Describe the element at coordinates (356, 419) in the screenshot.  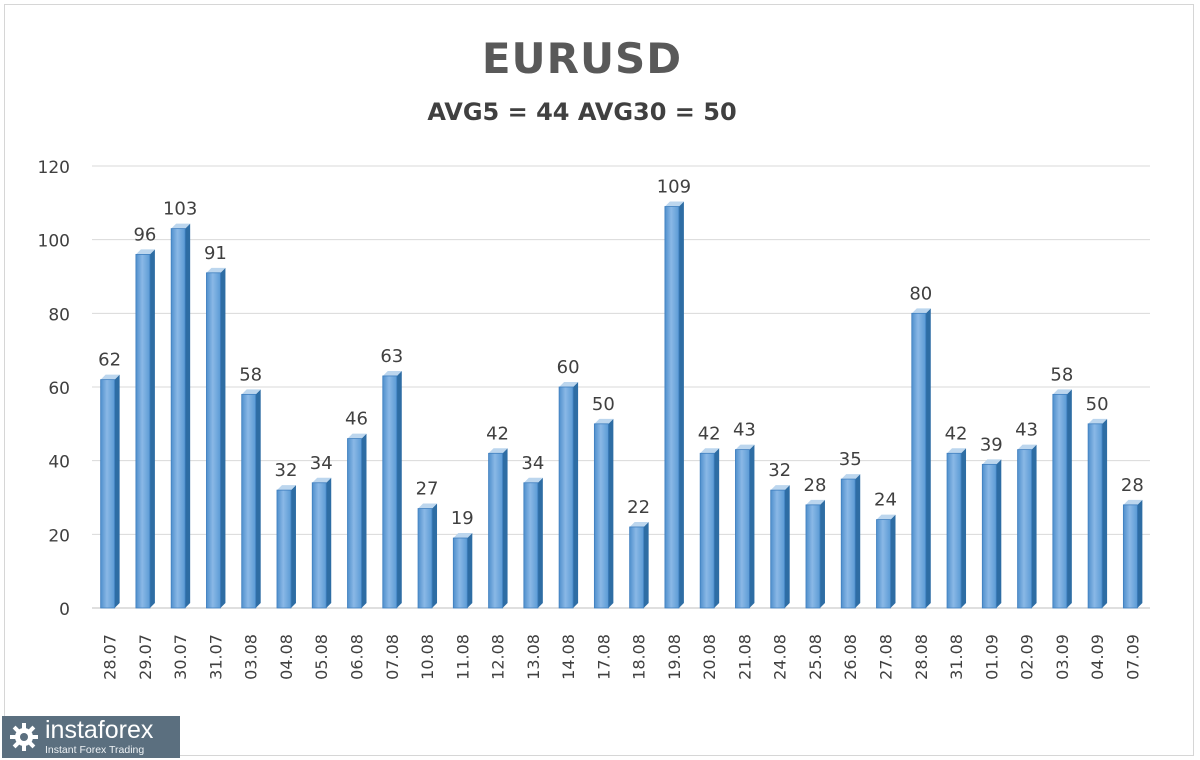
I see `data-label: 46` at that location.